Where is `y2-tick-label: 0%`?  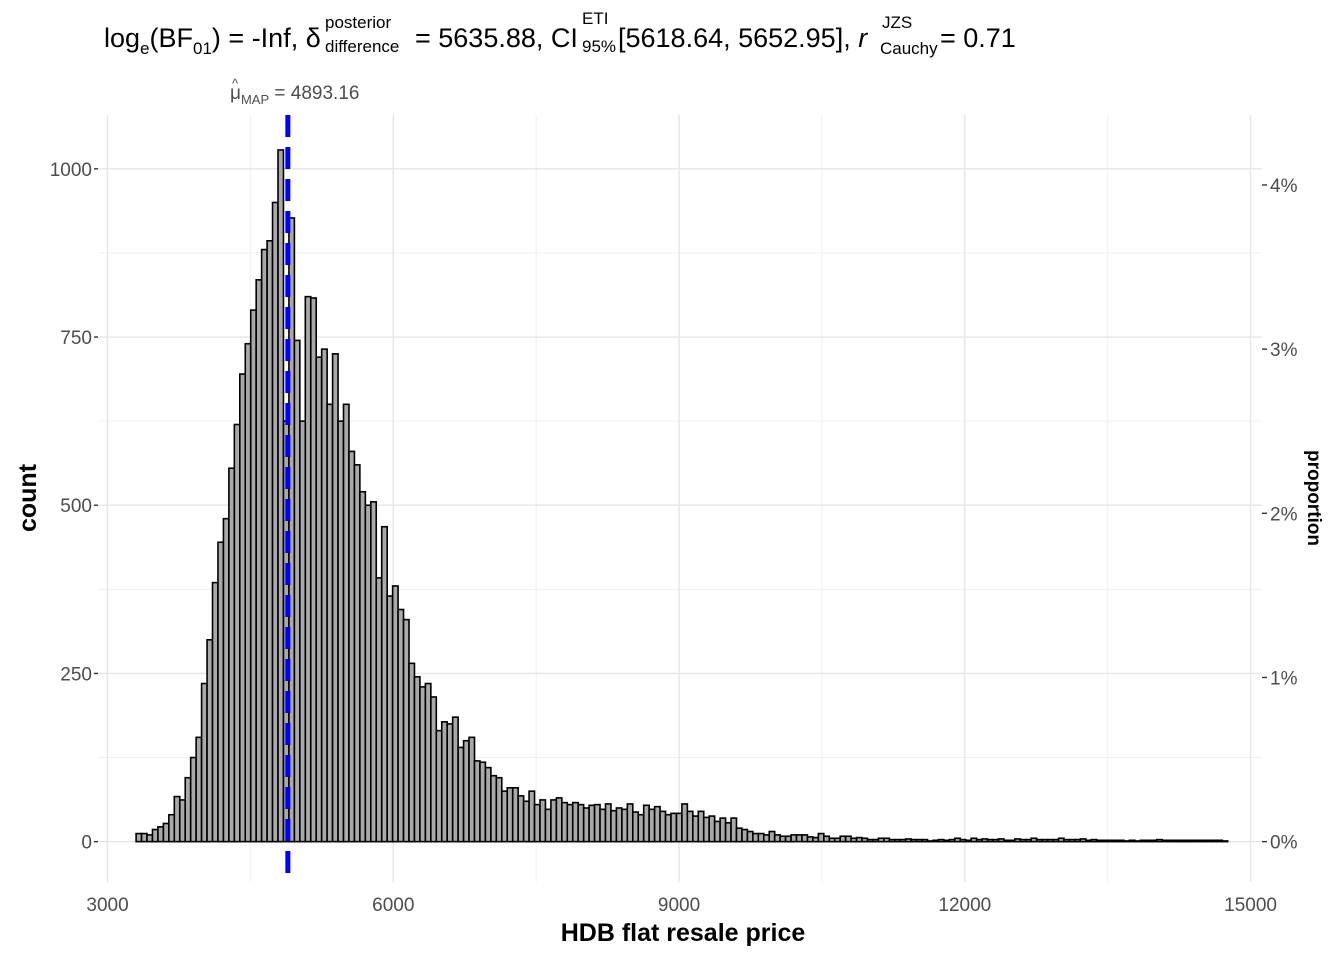
y2-tick-label: 0% is located at coordinates (1284, 843).